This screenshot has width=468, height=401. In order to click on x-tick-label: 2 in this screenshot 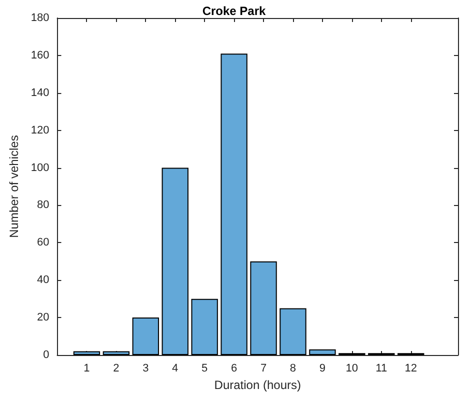, I will do `click(116, 368)`.